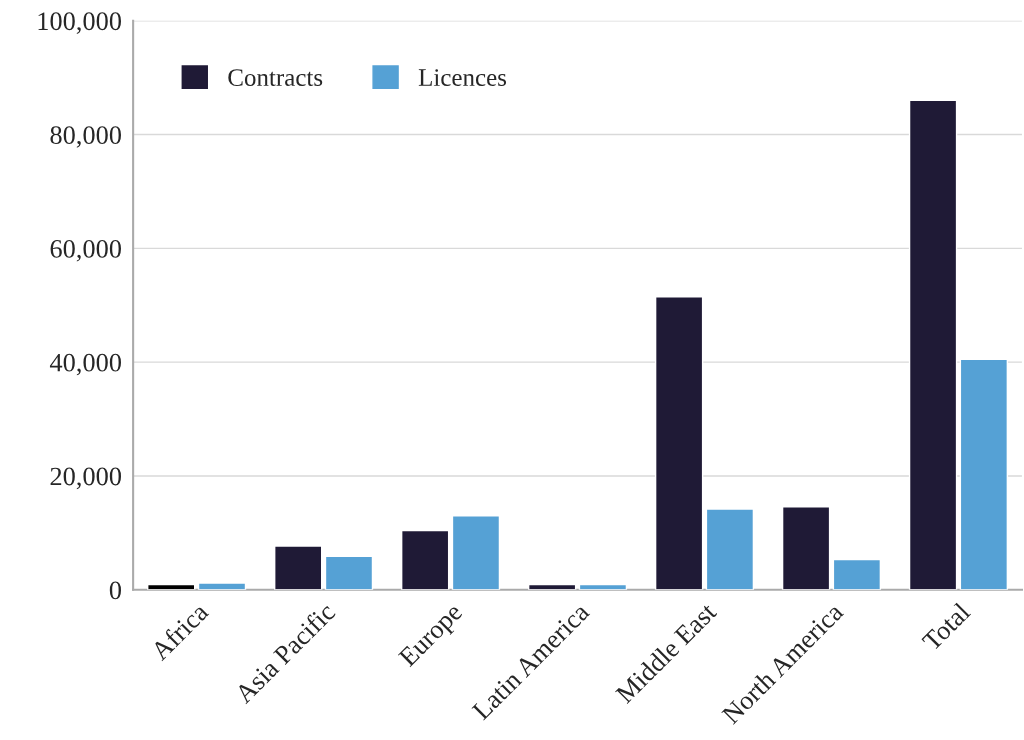 Image resolution: width=1024 pixels, height=740 pixels. Describe the element at coordinates (275, 77) in the screenshot. I see `legend-label: Contracts` at that location.